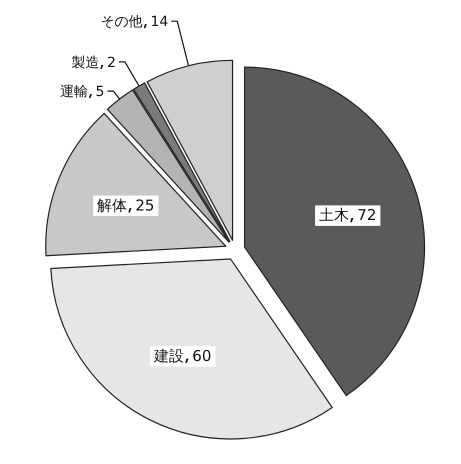  I want to click on data-label: 2, so click(111, 62).